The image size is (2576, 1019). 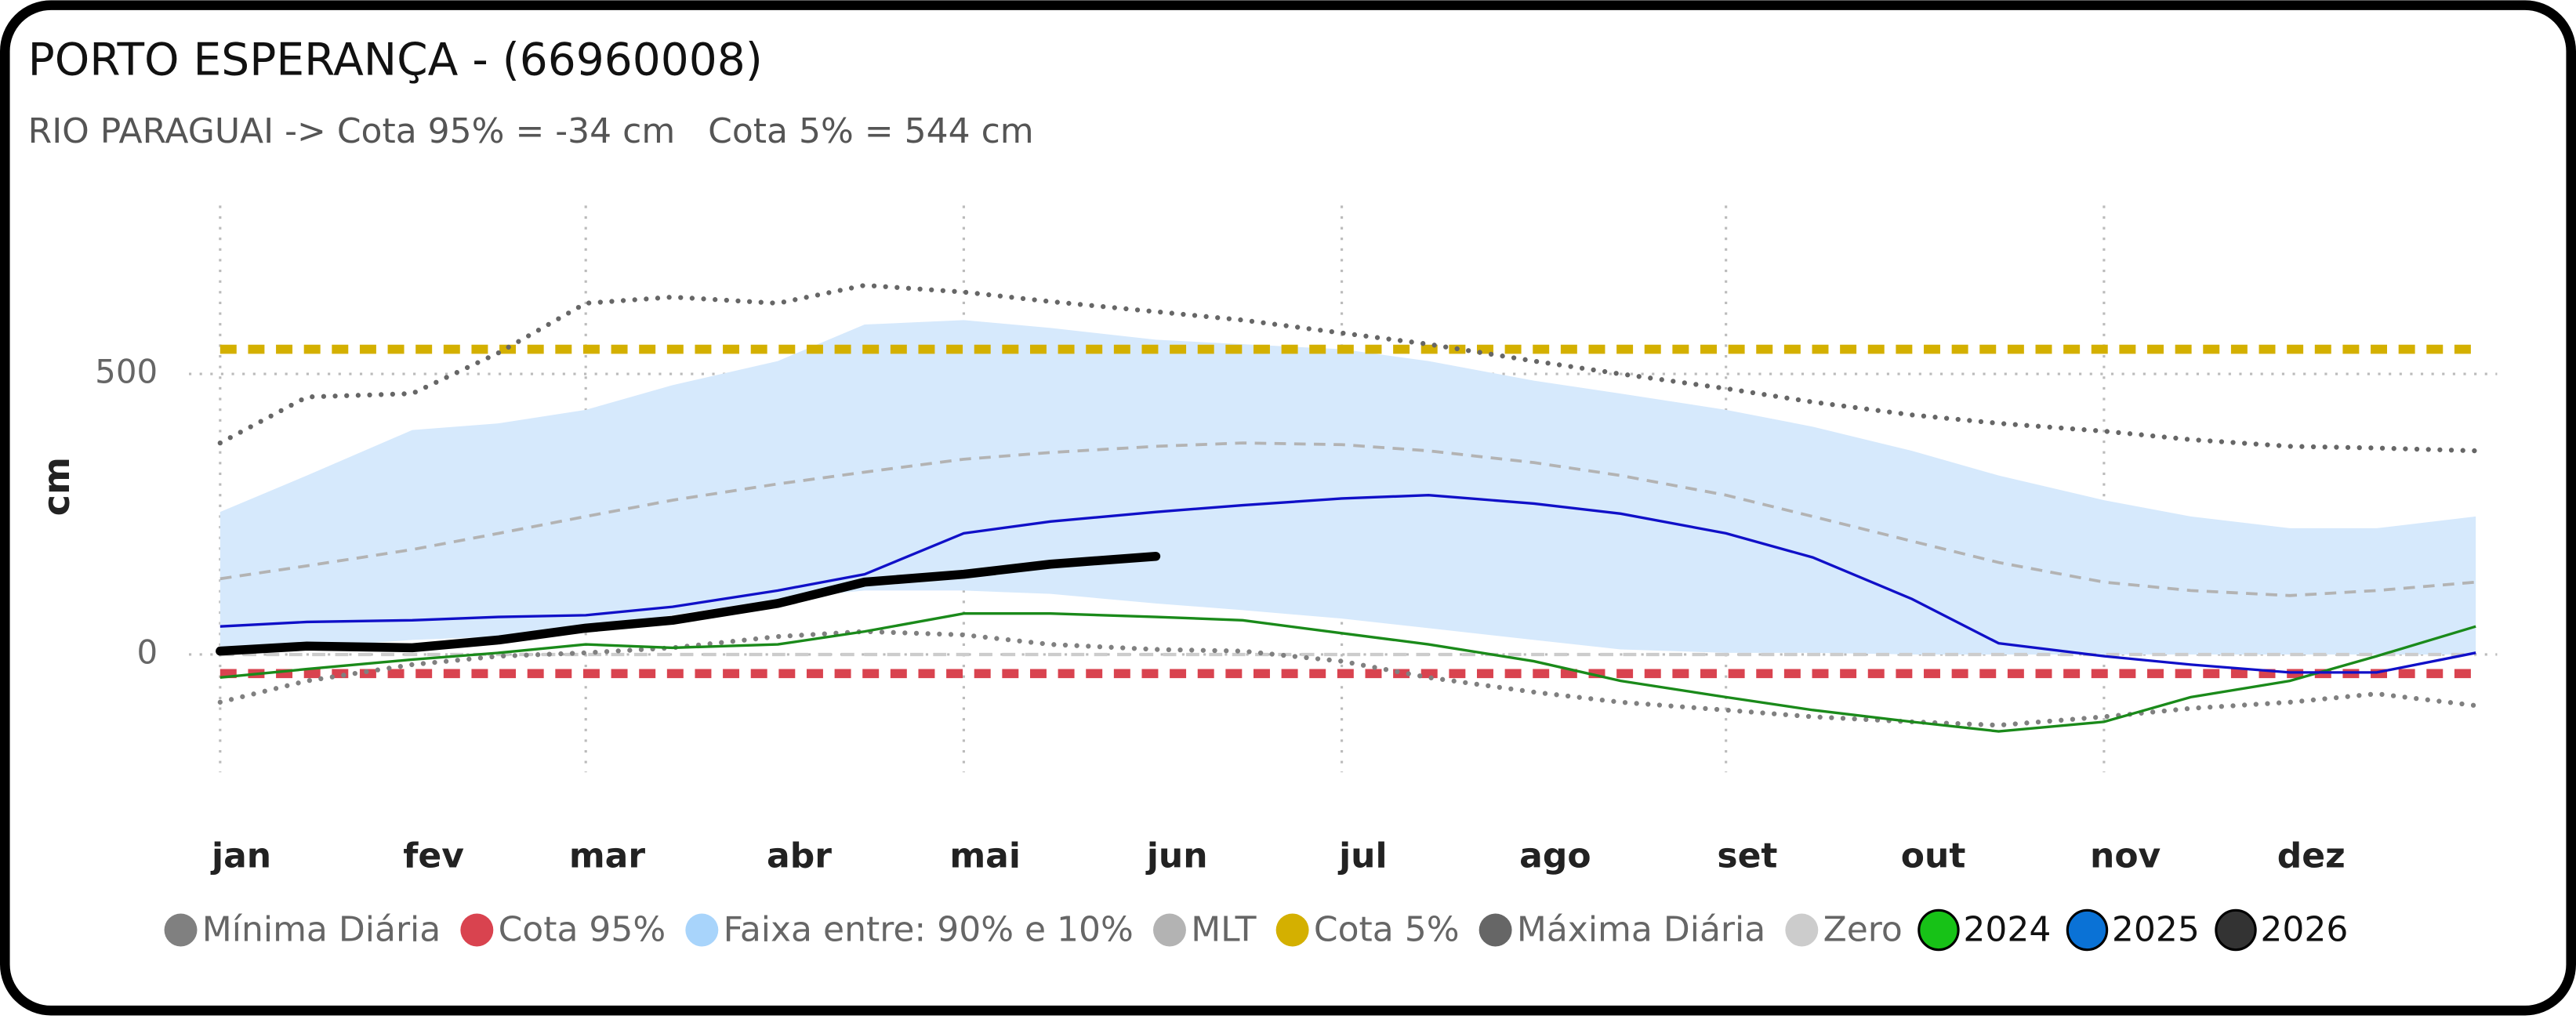 What do you see at coordinates (583, 930) in the screenshot?
I see `legend-label: Cota 95%` at bounding box center [583, 930].